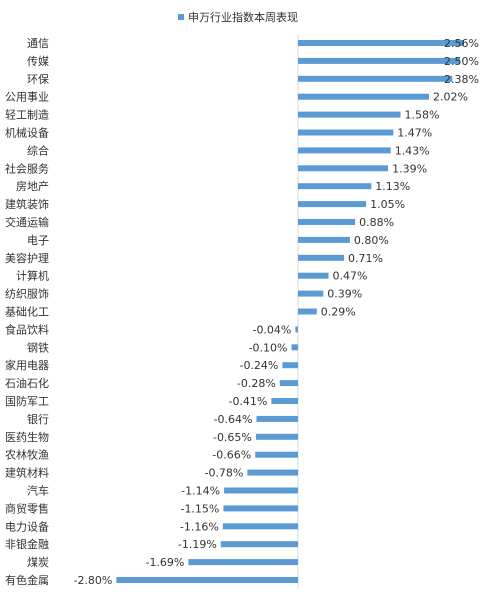 The image size is (483, 602). What do you see at coordinates (350, 276) in the screenshot?
I see `data-label: 0.47%` at bounding box center [350, 276].